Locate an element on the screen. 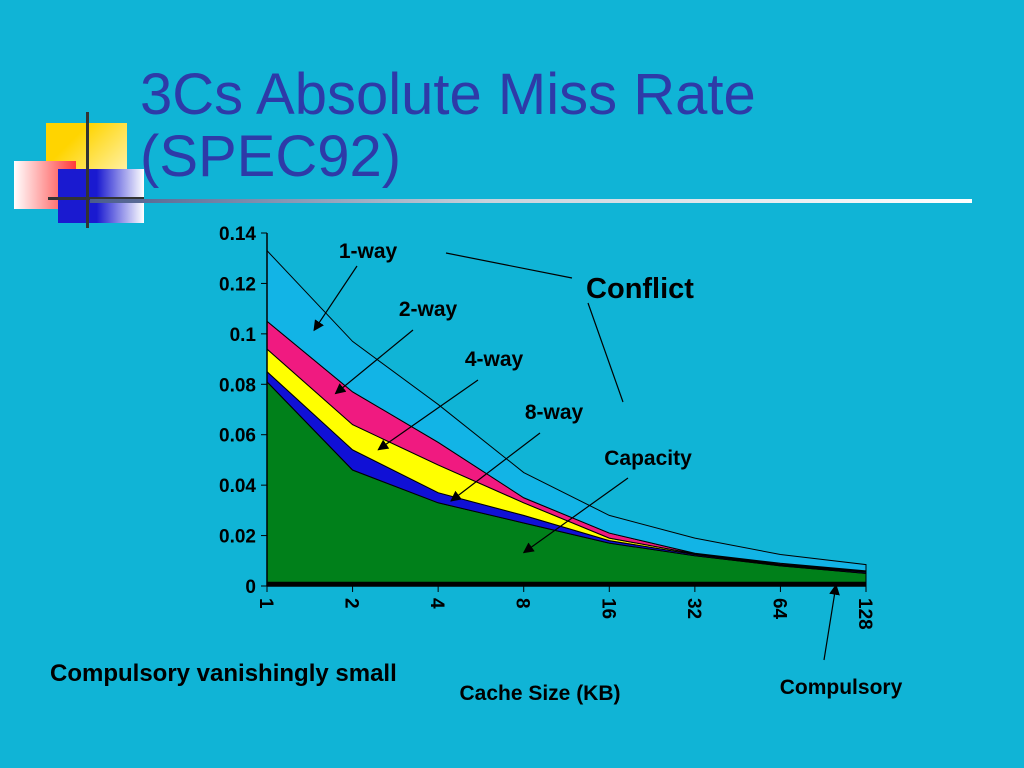 The height and width of the screenshot is (768, 1024). y-tick-label: 0.14 is located at coordinates (237, 234).